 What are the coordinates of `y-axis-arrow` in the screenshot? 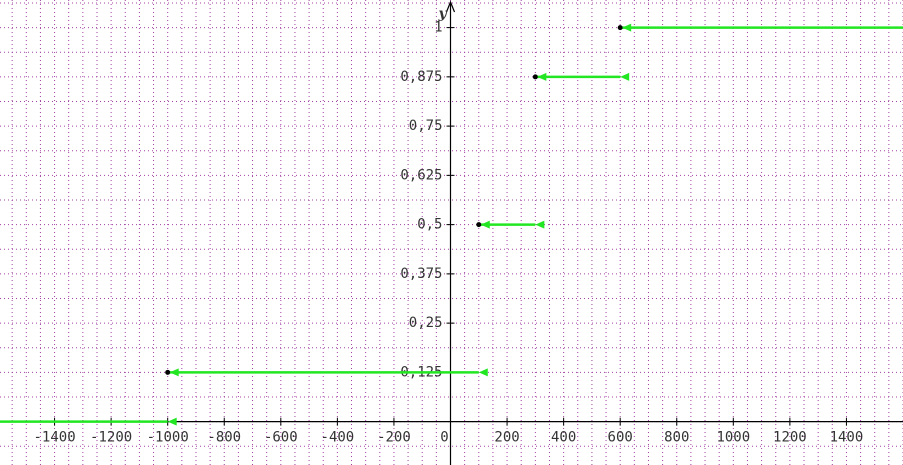 It's located at (450, 6).